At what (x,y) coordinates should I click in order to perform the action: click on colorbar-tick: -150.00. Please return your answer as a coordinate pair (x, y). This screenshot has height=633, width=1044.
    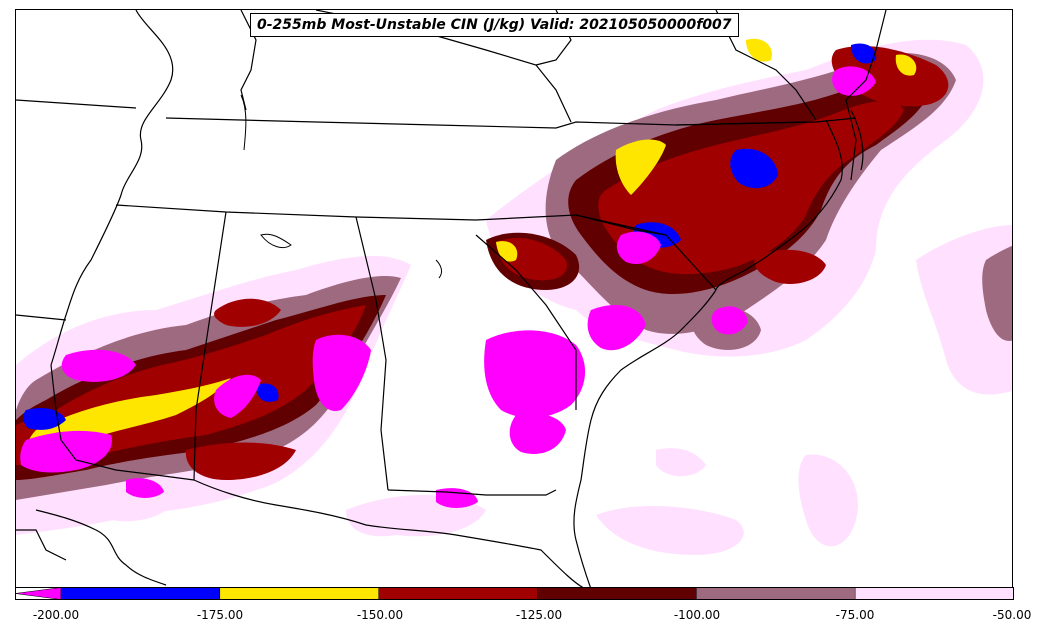
    Looking at the image, I should click on (380, 615).